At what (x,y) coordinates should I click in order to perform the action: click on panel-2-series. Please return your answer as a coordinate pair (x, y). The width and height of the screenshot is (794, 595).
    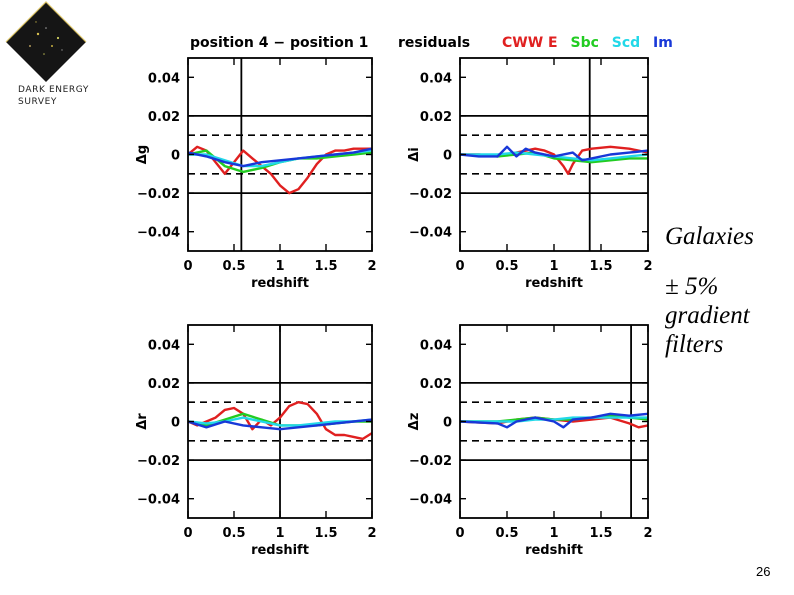
    Looking at the image, I should click on (280, 421).